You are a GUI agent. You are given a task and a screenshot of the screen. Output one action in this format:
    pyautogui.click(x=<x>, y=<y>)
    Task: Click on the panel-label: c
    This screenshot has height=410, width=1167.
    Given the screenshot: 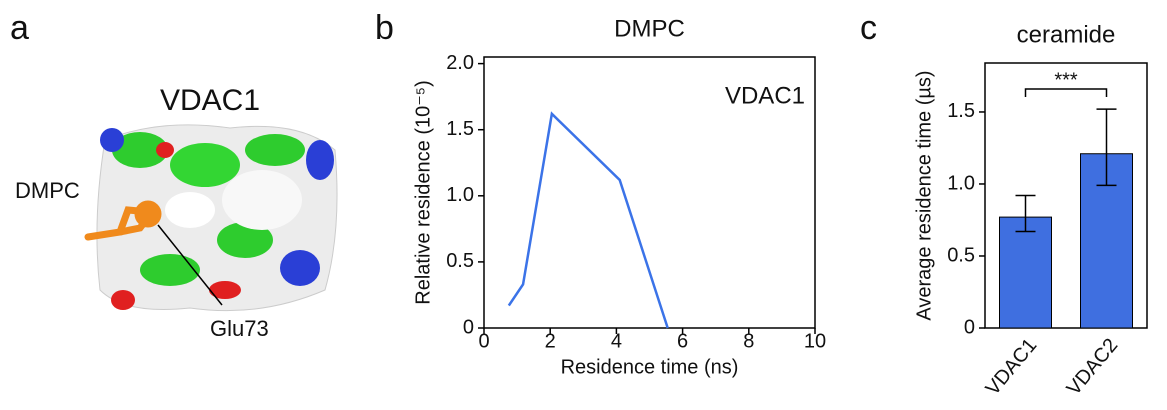 What is the action you would take?
    pyautogui.click(x=868, y=28)
    